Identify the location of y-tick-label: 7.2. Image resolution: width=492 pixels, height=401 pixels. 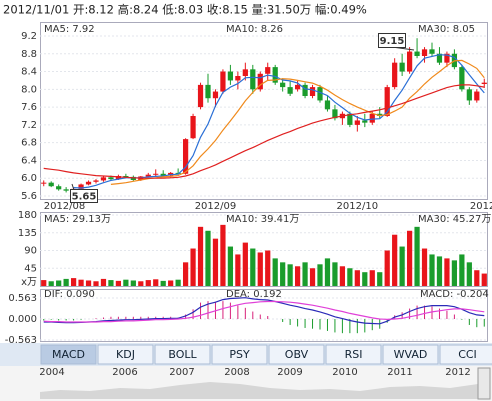
(29, 125).